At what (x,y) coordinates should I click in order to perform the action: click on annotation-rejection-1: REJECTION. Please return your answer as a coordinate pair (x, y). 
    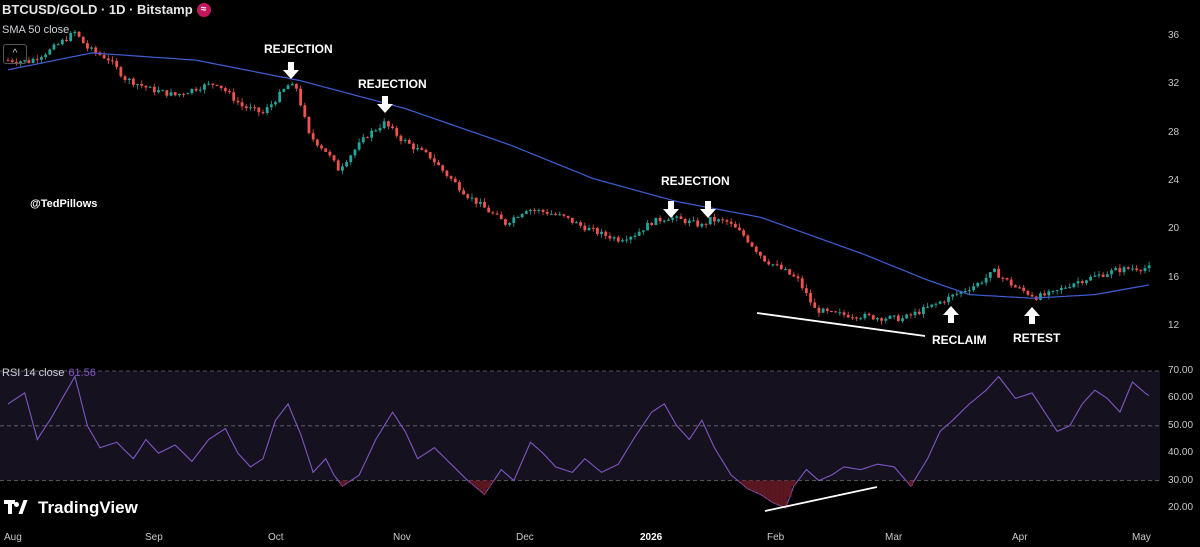
    Looking at the image, I should click on (298, 49).